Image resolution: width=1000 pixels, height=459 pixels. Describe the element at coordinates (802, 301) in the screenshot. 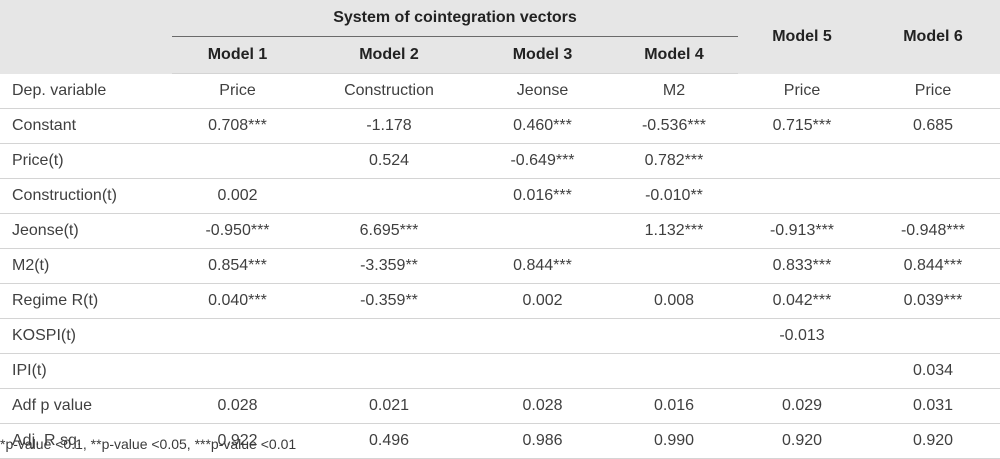

I see `table-cell: 0.042***` at that location.